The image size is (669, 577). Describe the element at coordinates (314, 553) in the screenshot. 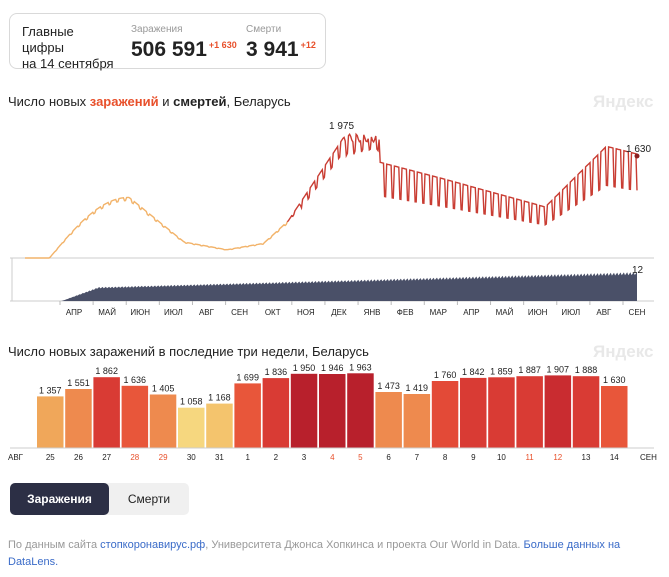

I see `datalens-link: Больше данных на DataLens.` at that location.